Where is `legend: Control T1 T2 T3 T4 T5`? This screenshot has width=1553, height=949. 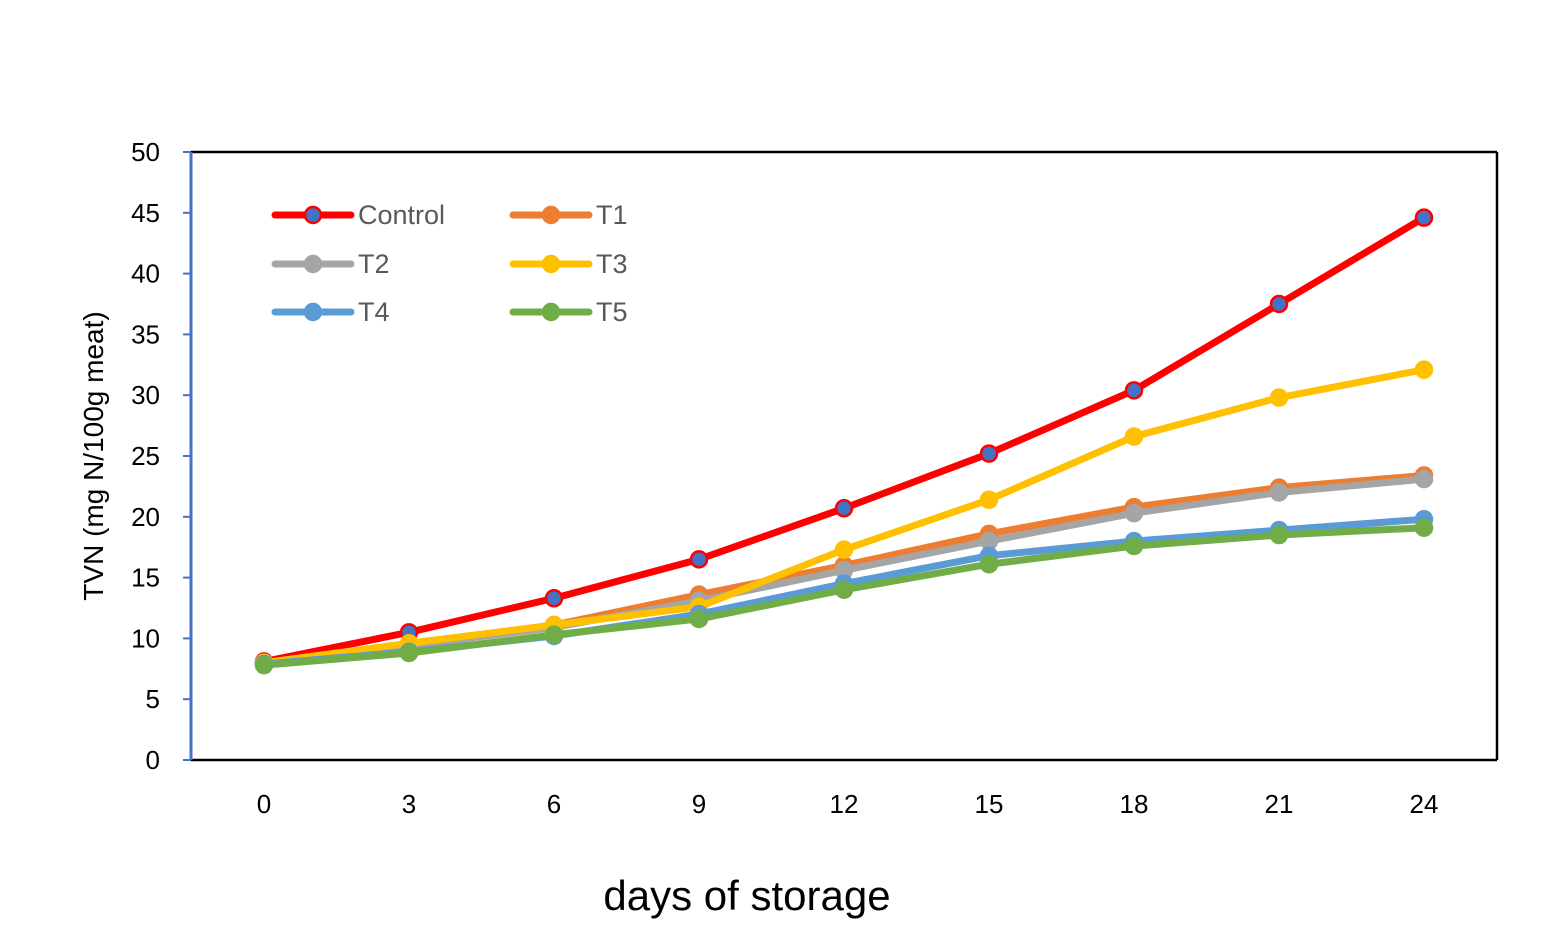
legend: Control T1 T2 T3 T4 T5 is located at coordinates (449, 263).